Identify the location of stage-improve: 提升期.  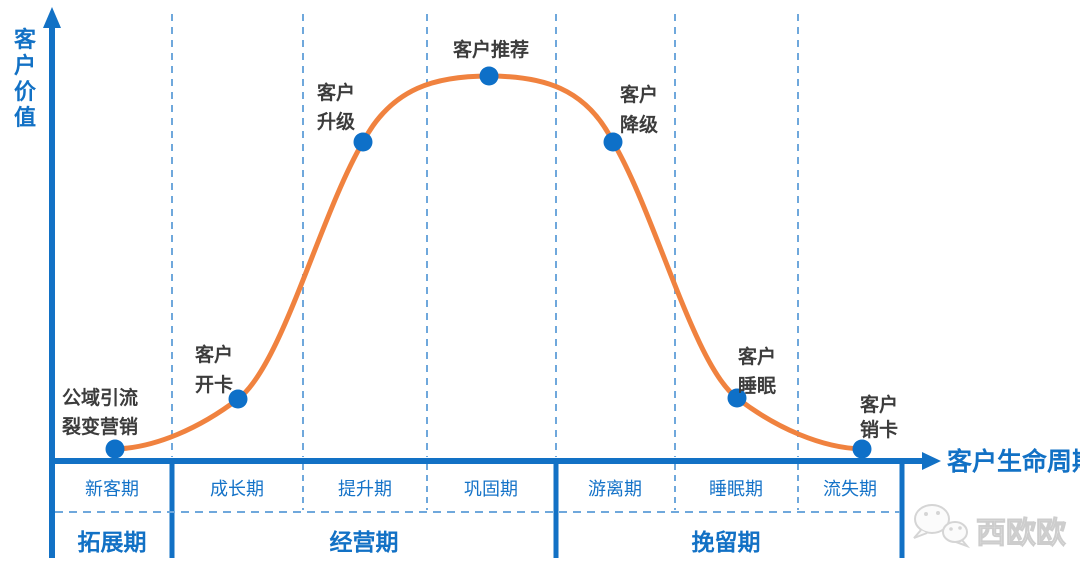
(365, 489).